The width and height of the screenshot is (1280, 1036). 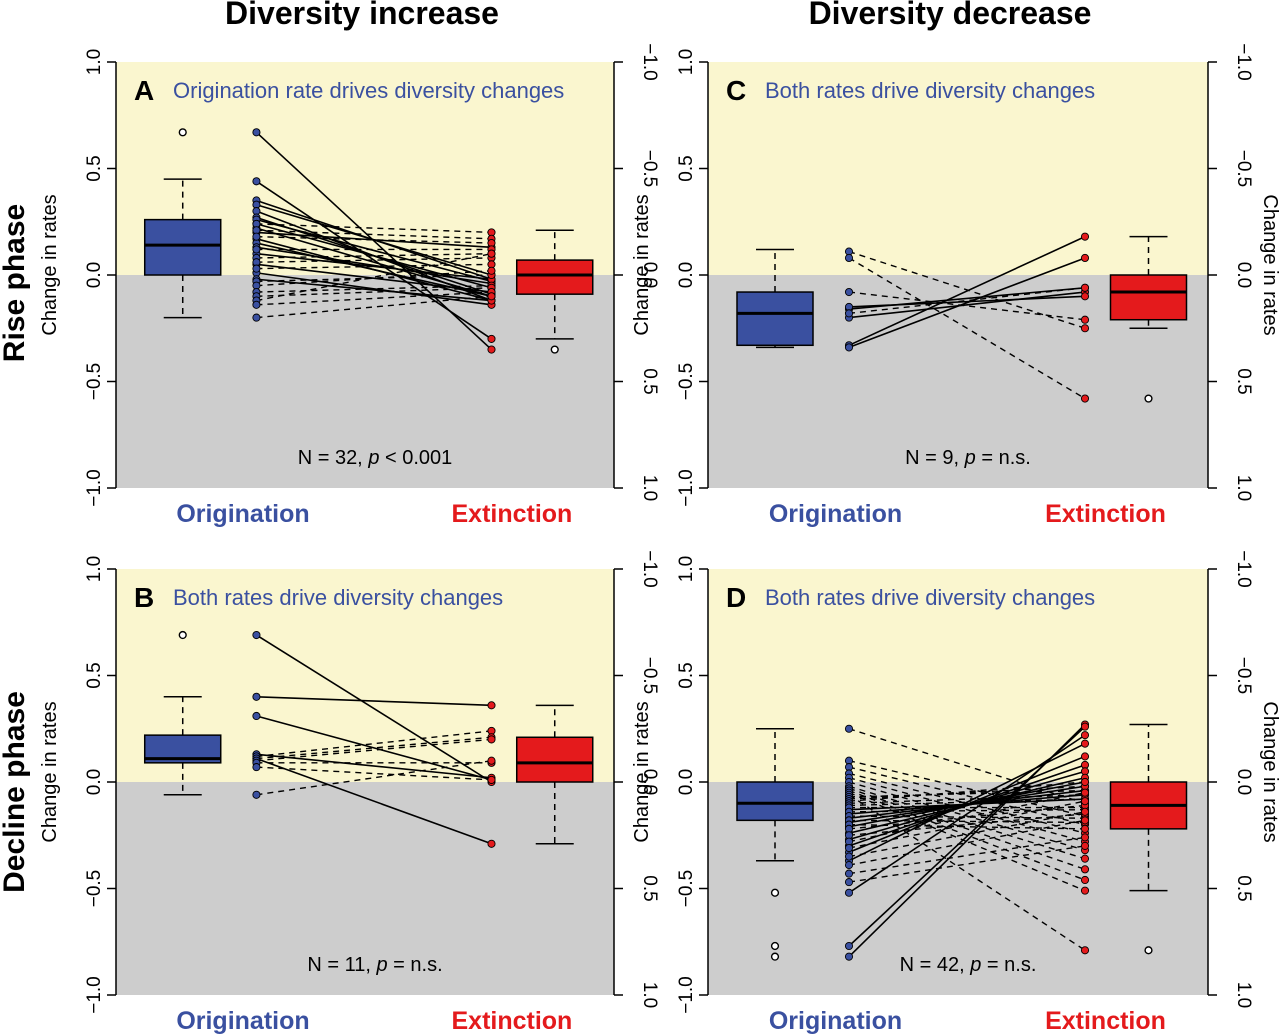 I want to click on row-title-bottom: Decline phase, so click(x=15, y=792).